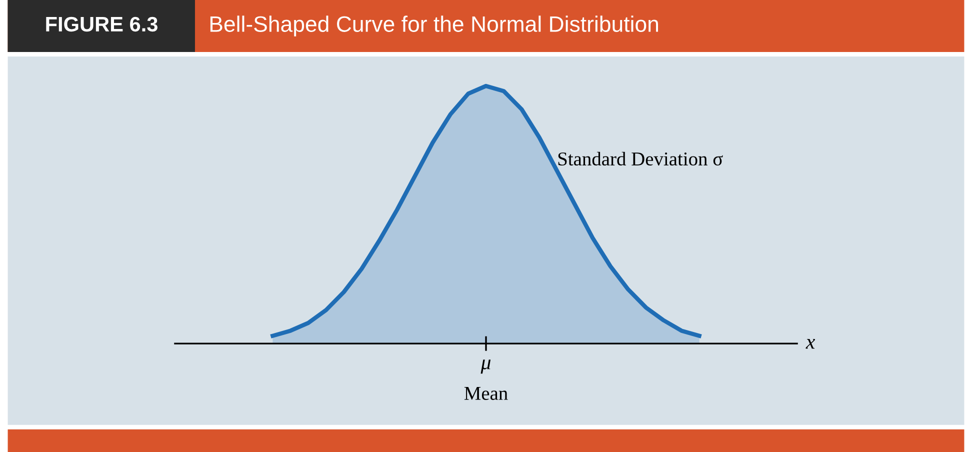 The image size is (972, 452). I want to click on annotation: Standard Deviation σ, so click(640, 159).